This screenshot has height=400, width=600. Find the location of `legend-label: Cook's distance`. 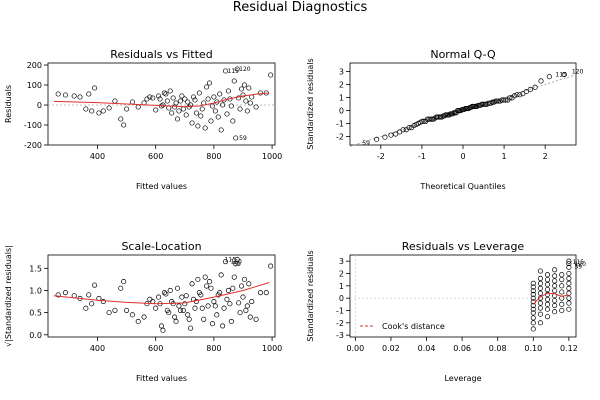

legend-label: Cook's distance is located at coordinates (413, 326).